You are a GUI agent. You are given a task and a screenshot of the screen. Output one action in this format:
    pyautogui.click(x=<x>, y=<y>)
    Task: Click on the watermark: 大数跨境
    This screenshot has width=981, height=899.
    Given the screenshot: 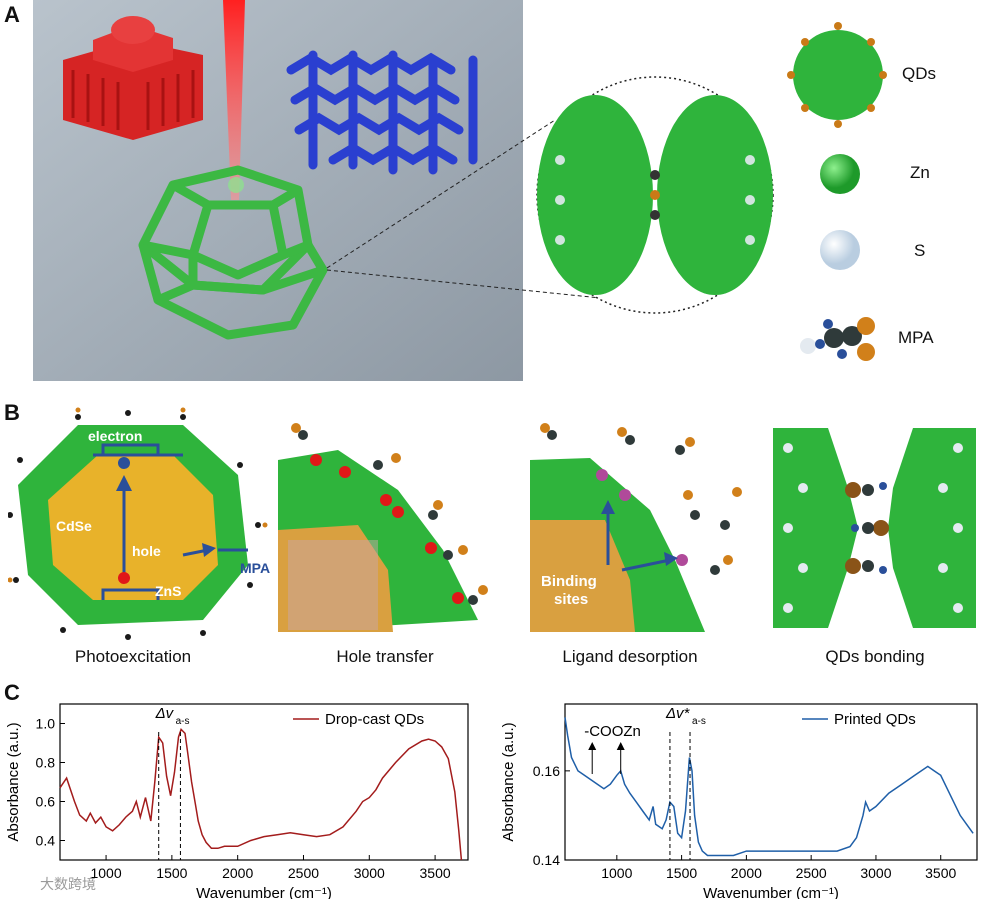 What is the action you would take?
    pyautogui.click(x=68, y=884)
    